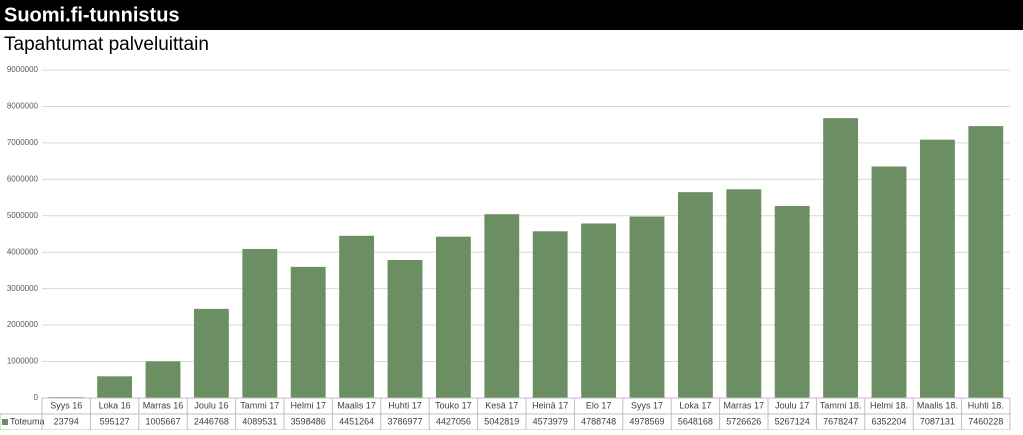 The width and height of the screenshot is (1023, 435). What do you see at coordinates (550, 421) in the screenshot?
I see `table-value: 4573979` at bounding box center [550, 421].